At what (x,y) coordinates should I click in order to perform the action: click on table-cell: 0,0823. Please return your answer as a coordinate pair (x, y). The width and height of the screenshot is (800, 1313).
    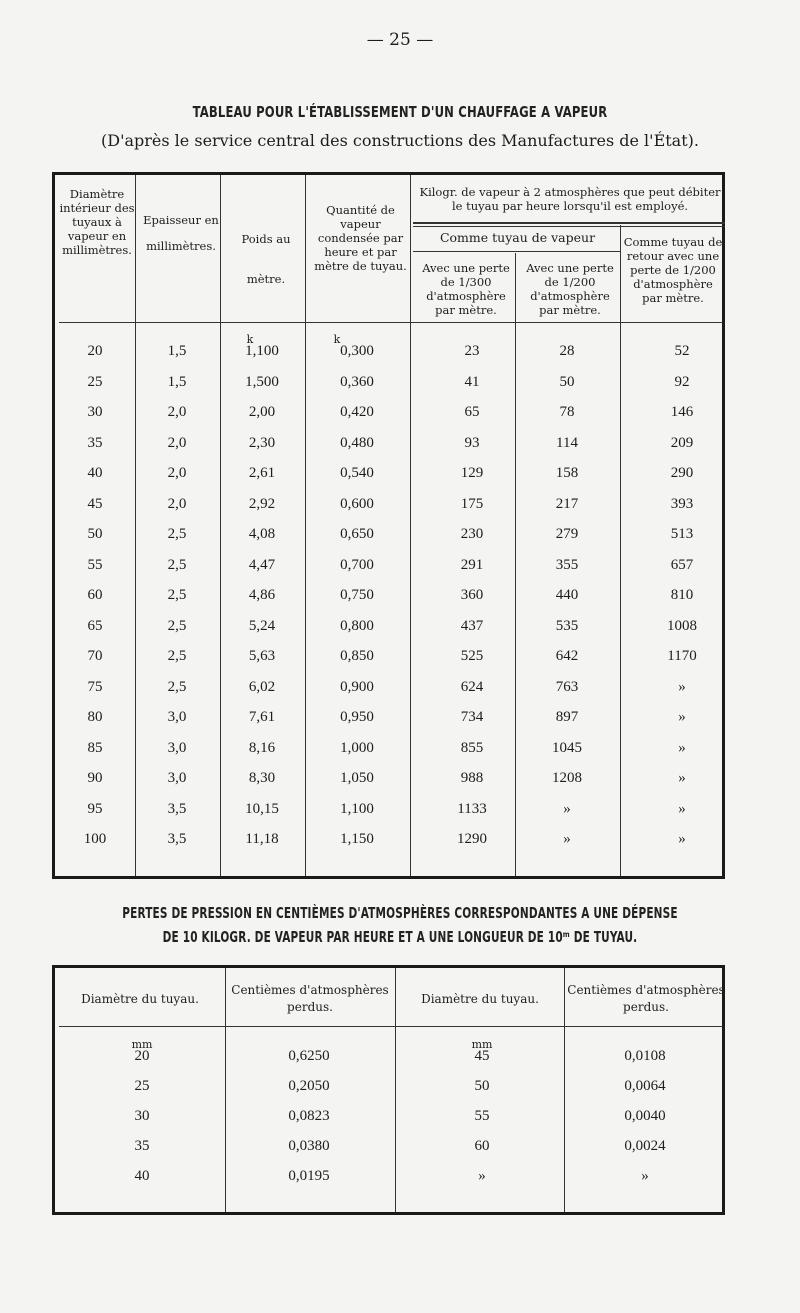
    Looking at the image, I should click on (309, 1116).